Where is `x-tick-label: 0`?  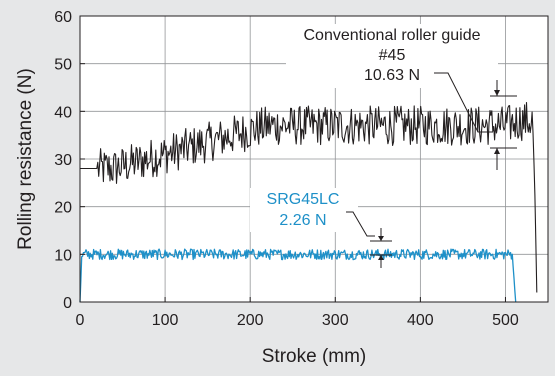 x-tick-label: 0 is located at coordinates (80, 320).